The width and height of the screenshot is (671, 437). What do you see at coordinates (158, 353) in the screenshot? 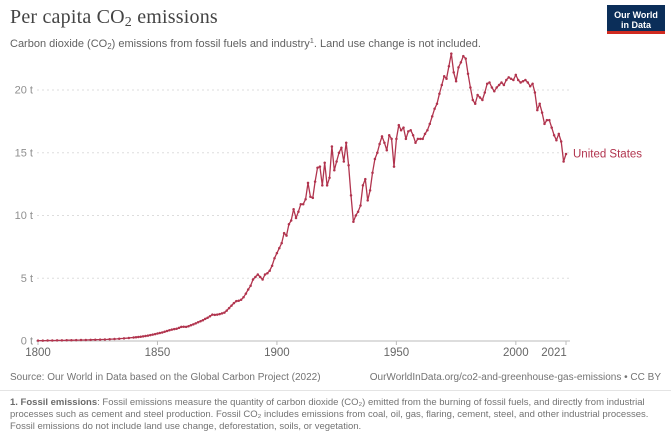
I see `x-tick-label-1850: 1850` at bounding box center [158, 353].